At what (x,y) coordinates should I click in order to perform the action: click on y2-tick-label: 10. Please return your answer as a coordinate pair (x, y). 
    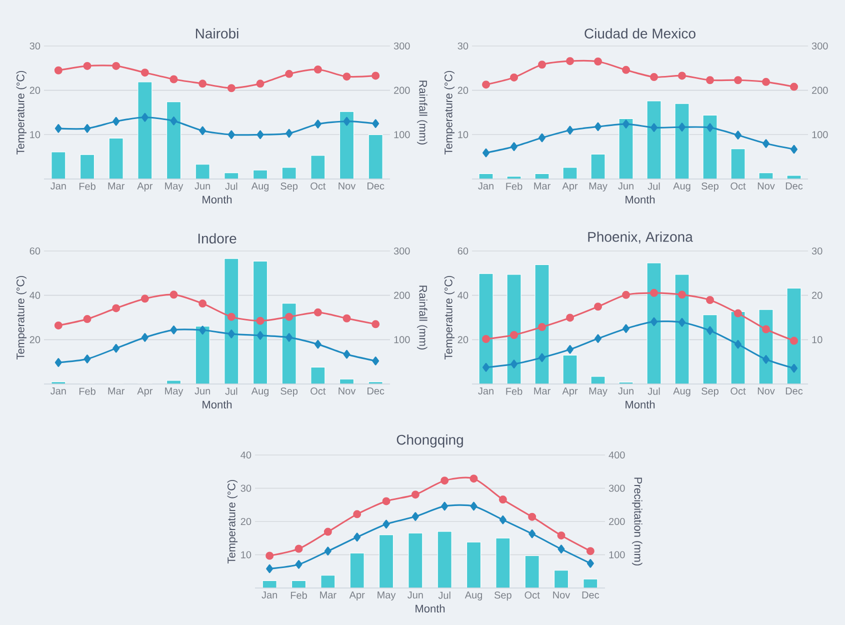
    Looking at the image, I should click on (817, 340).